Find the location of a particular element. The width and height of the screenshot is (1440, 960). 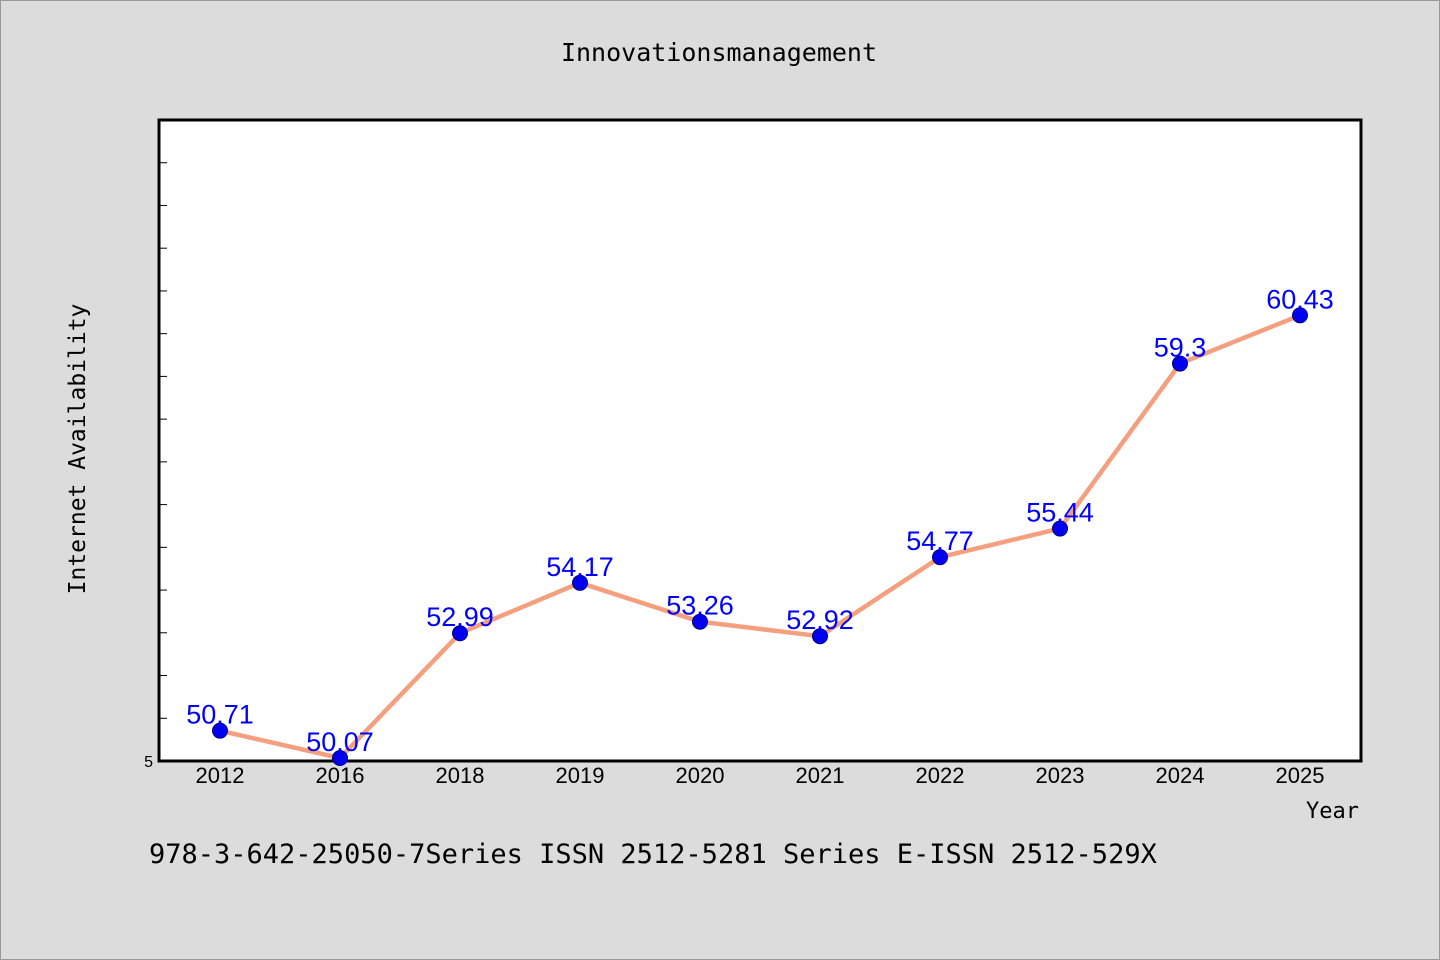

data-label: 50.07 is located at coordinates (340, 742).